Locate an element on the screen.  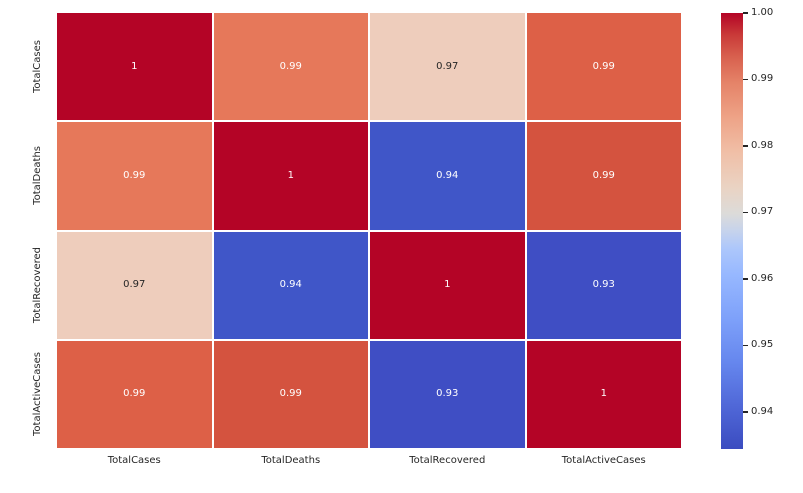
y-axis-tick-label: TotalActiveCases is located at coordinates (37, 394).